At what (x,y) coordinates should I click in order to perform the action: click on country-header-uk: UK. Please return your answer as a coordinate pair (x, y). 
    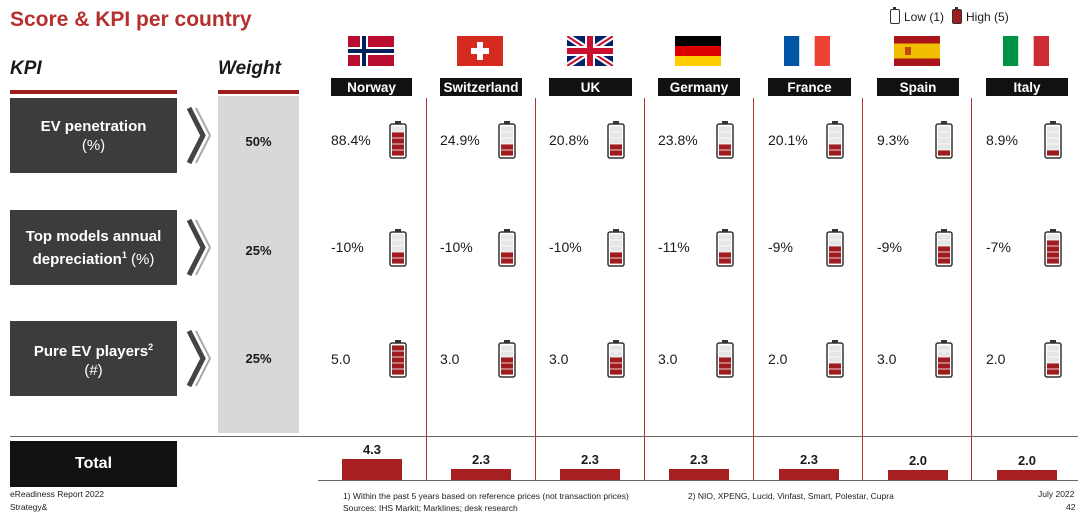
    Looking at the image, I should click on (590, 87).